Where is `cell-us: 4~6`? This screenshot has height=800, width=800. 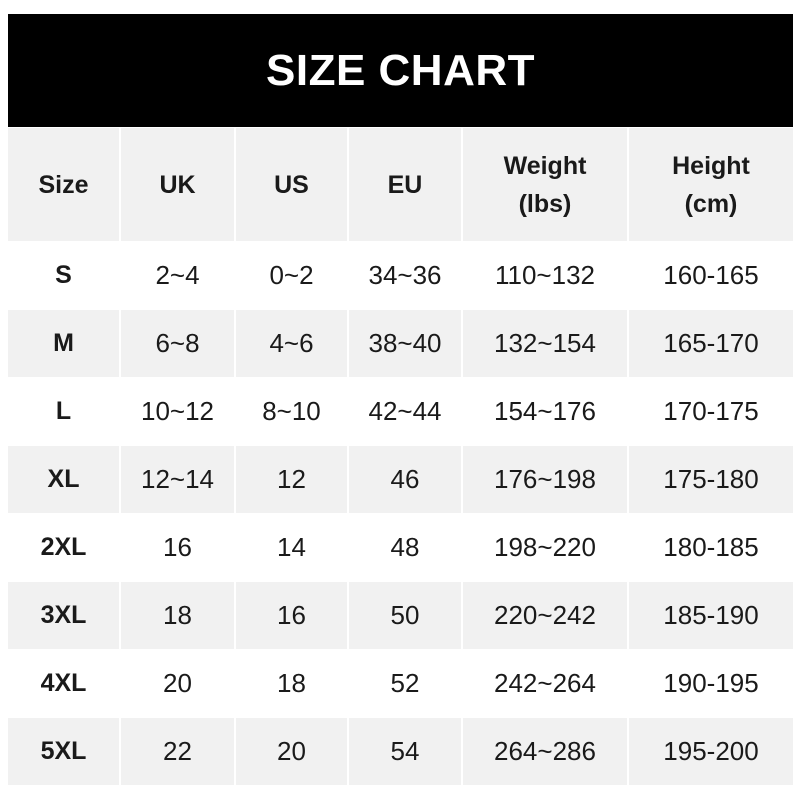
cell-us: 4~6 is located at coordinates (291, 343).